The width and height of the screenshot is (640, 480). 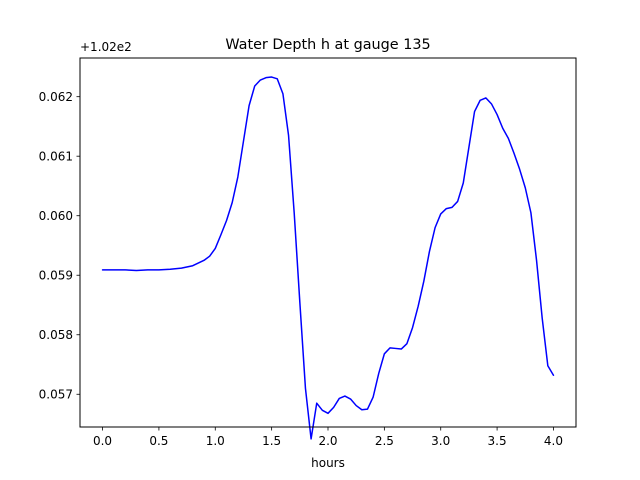 I want to click on x-tick-label: 0.5, so click(x=158, y=441).